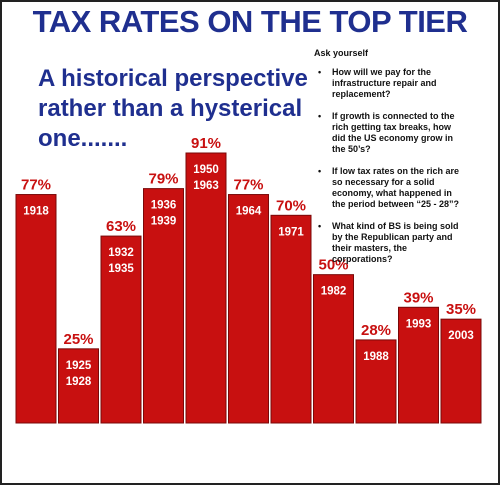 The width and height of the screenshot is (500, 485). Describe the element at coordinates (382, 72) in the screenshot. I see `question-text: How will we pay for the` at that location.